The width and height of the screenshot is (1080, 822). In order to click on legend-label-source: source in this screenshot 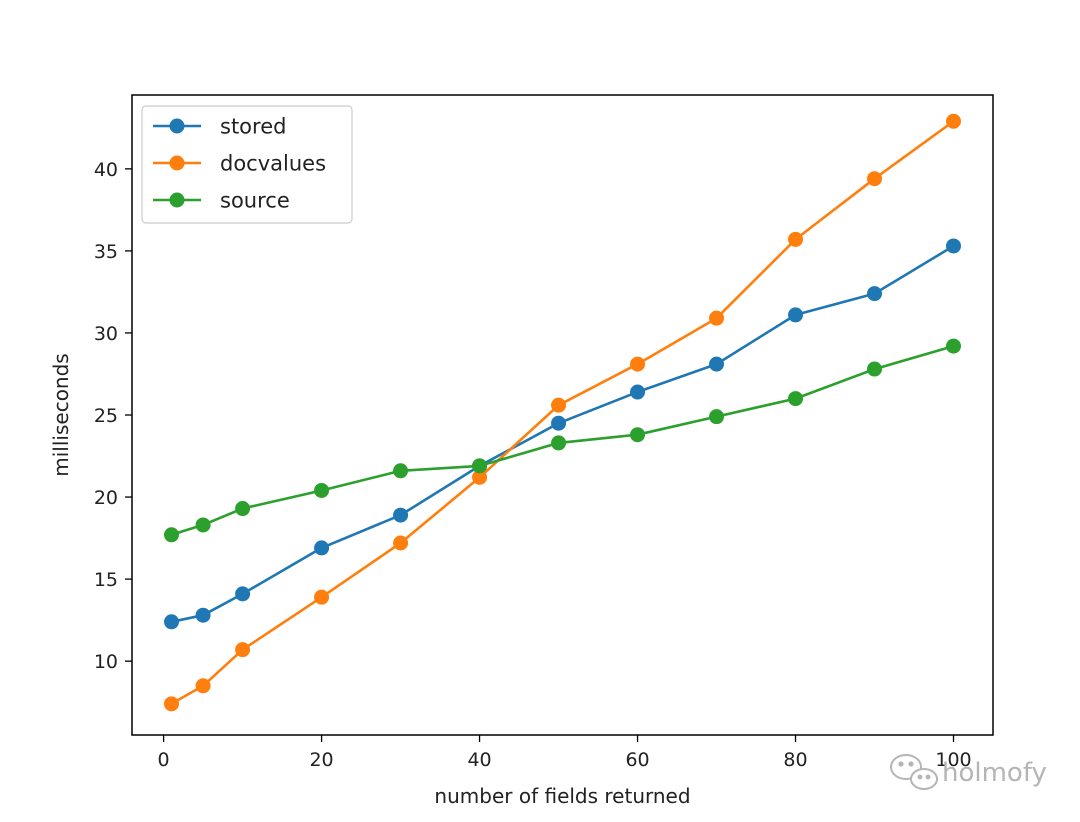, I will do `click(255, 201)`.